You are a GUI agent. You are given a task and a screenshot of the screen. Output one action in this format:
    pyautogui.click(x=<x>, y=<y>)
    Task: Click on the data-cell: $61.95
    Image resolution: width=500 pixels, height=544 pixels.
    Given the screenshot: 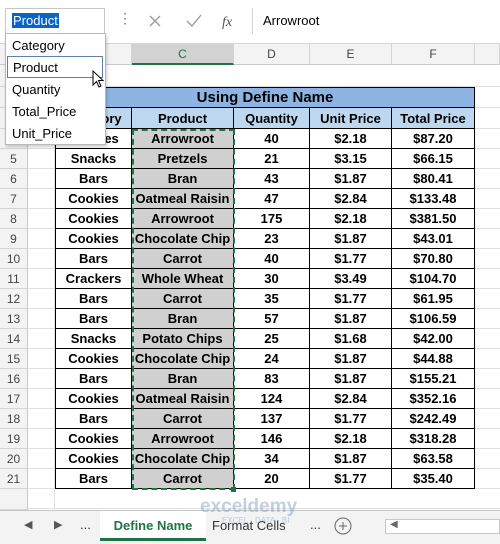 What is the action you would take?
    pyautogui.click(x=433, y=299)
    